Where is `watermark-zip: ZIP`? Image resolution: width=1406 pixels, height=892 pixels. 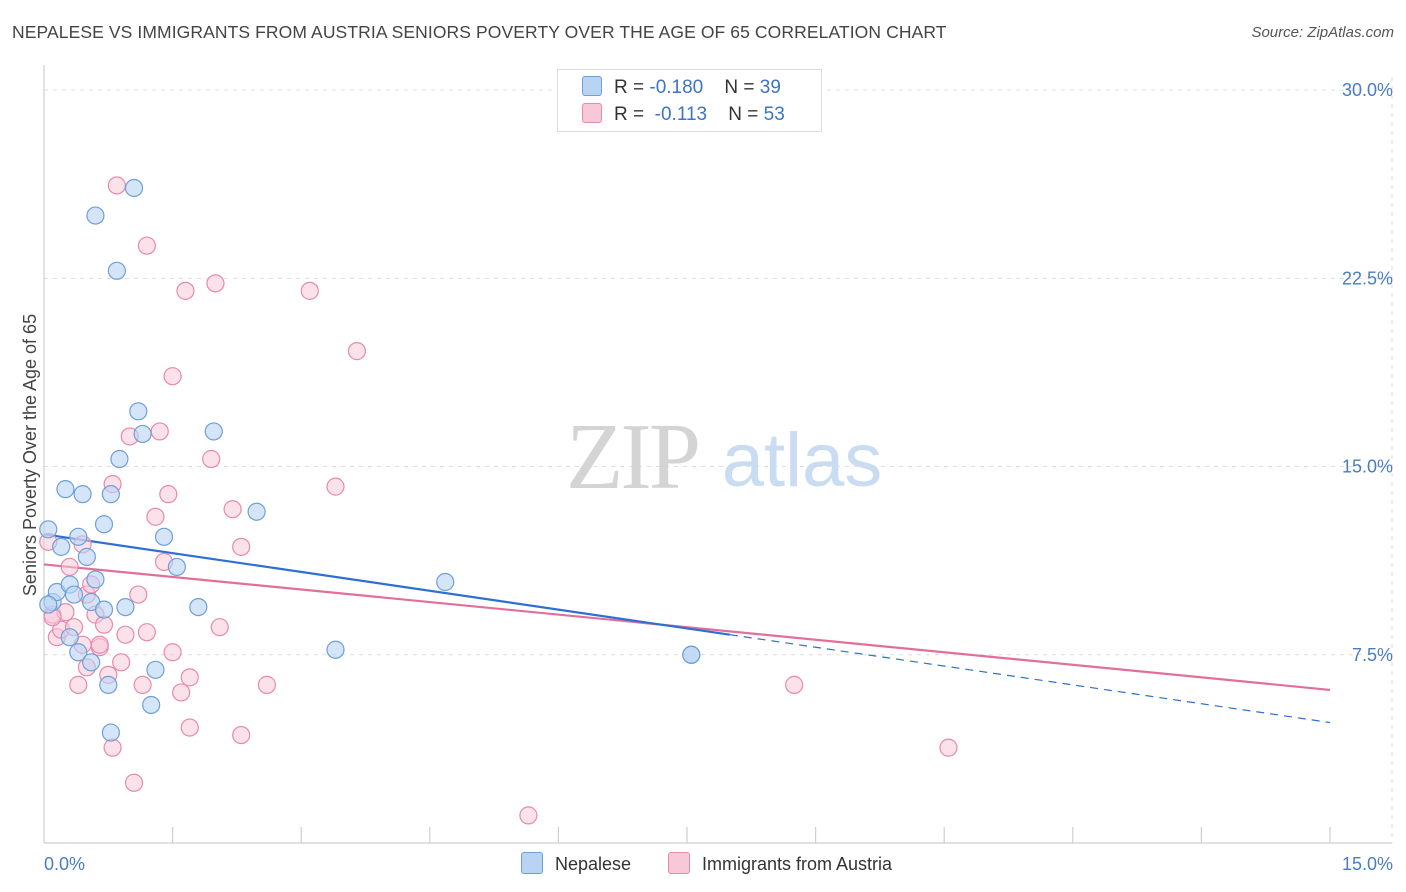
watermark-zip: ZIP is located at coordinates (632, 457).